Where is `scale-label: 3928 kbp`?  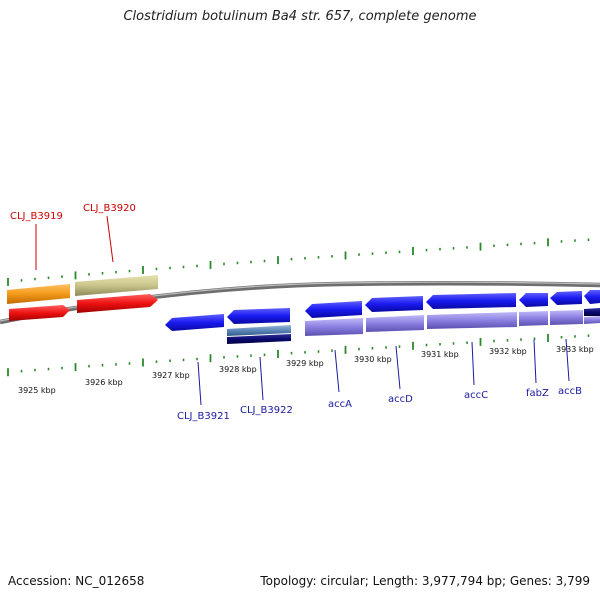 scale-label: 3928 kbp is located at coordinates (238, 369).